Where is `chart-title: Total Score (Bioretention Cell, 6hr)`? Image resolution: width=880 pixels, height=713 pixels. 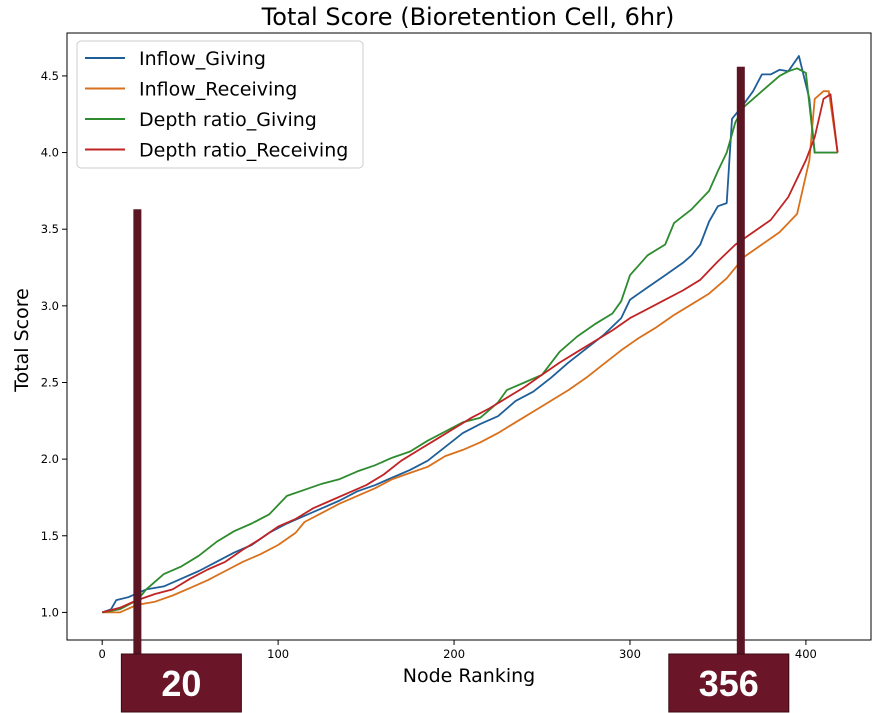 chart-title: Total Score (Bioretention Cell, 6hr) is located at coordinates (468, 17).